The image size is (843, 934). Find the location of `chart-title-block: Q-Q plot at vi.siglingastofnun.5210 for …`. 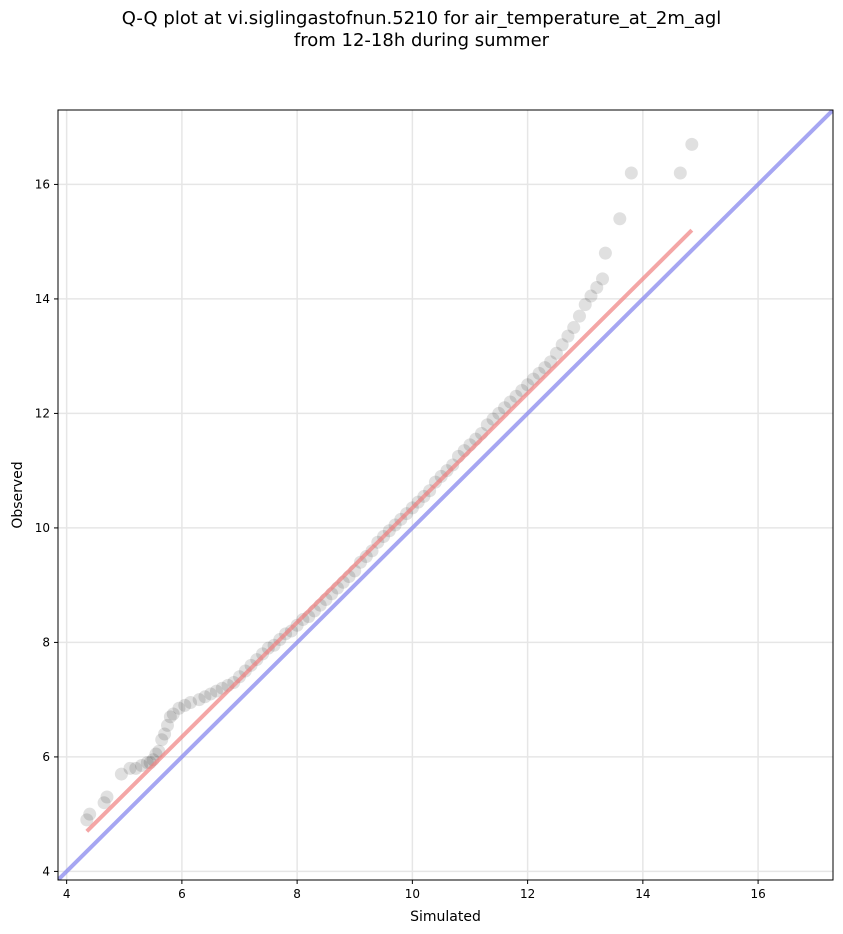

chart-title-block: Q-Q plot at vi.siglingastofnun.5210 for … is located at coordinates (421, 30).